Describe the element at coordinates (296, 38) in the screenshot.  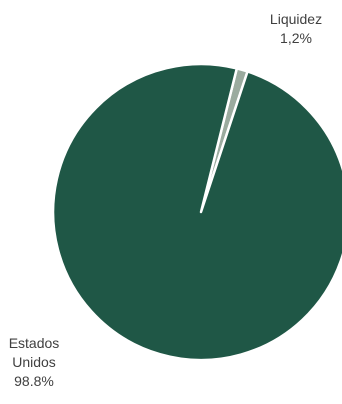
I see `slice-label-liquidez-pct: 1,2%` at that location.